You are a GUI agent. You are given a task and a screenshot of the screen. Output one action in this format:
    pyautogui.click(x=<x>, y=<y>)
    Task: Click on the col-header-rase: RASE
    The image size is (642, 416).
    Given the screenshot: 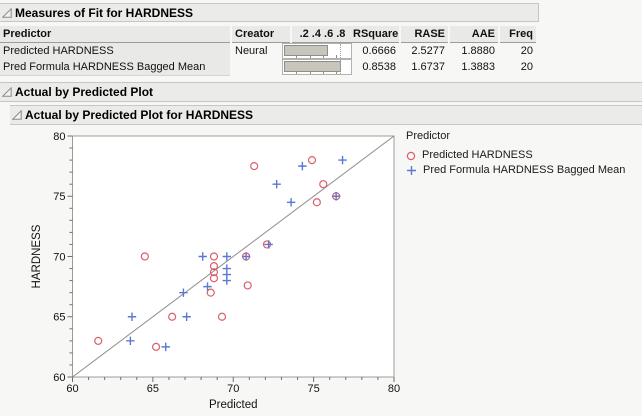 What is the action you would take?
    pyautogui.click(x=424, y=34)
    